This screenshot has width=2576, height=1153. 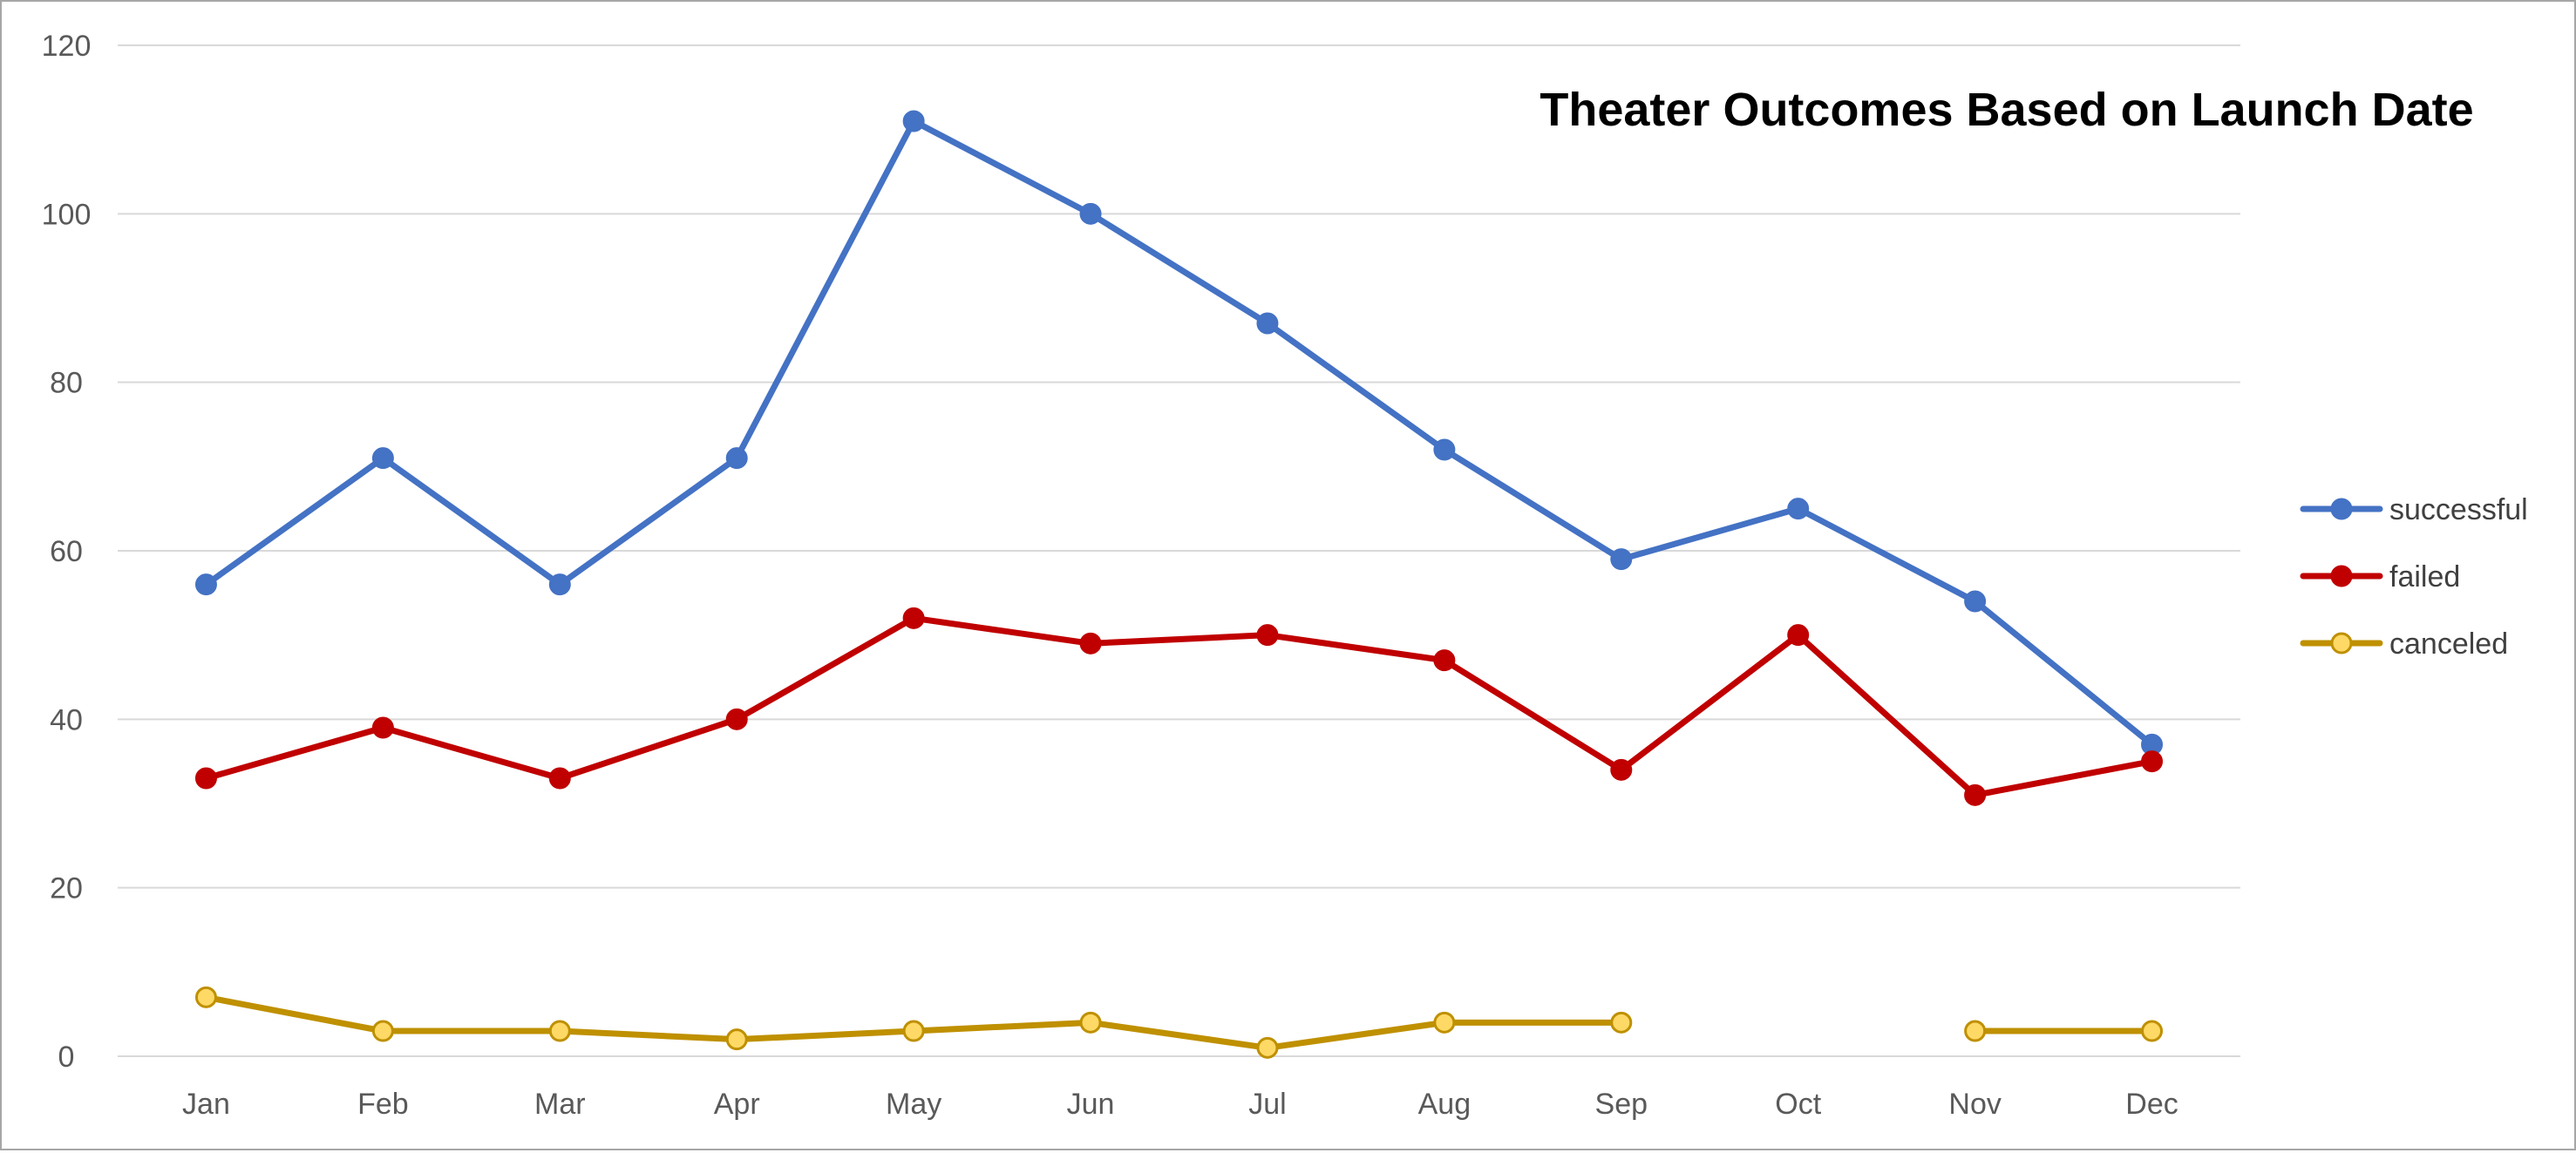 I want to click on x-tick-label: Jan, so click(x=206, y=1105).